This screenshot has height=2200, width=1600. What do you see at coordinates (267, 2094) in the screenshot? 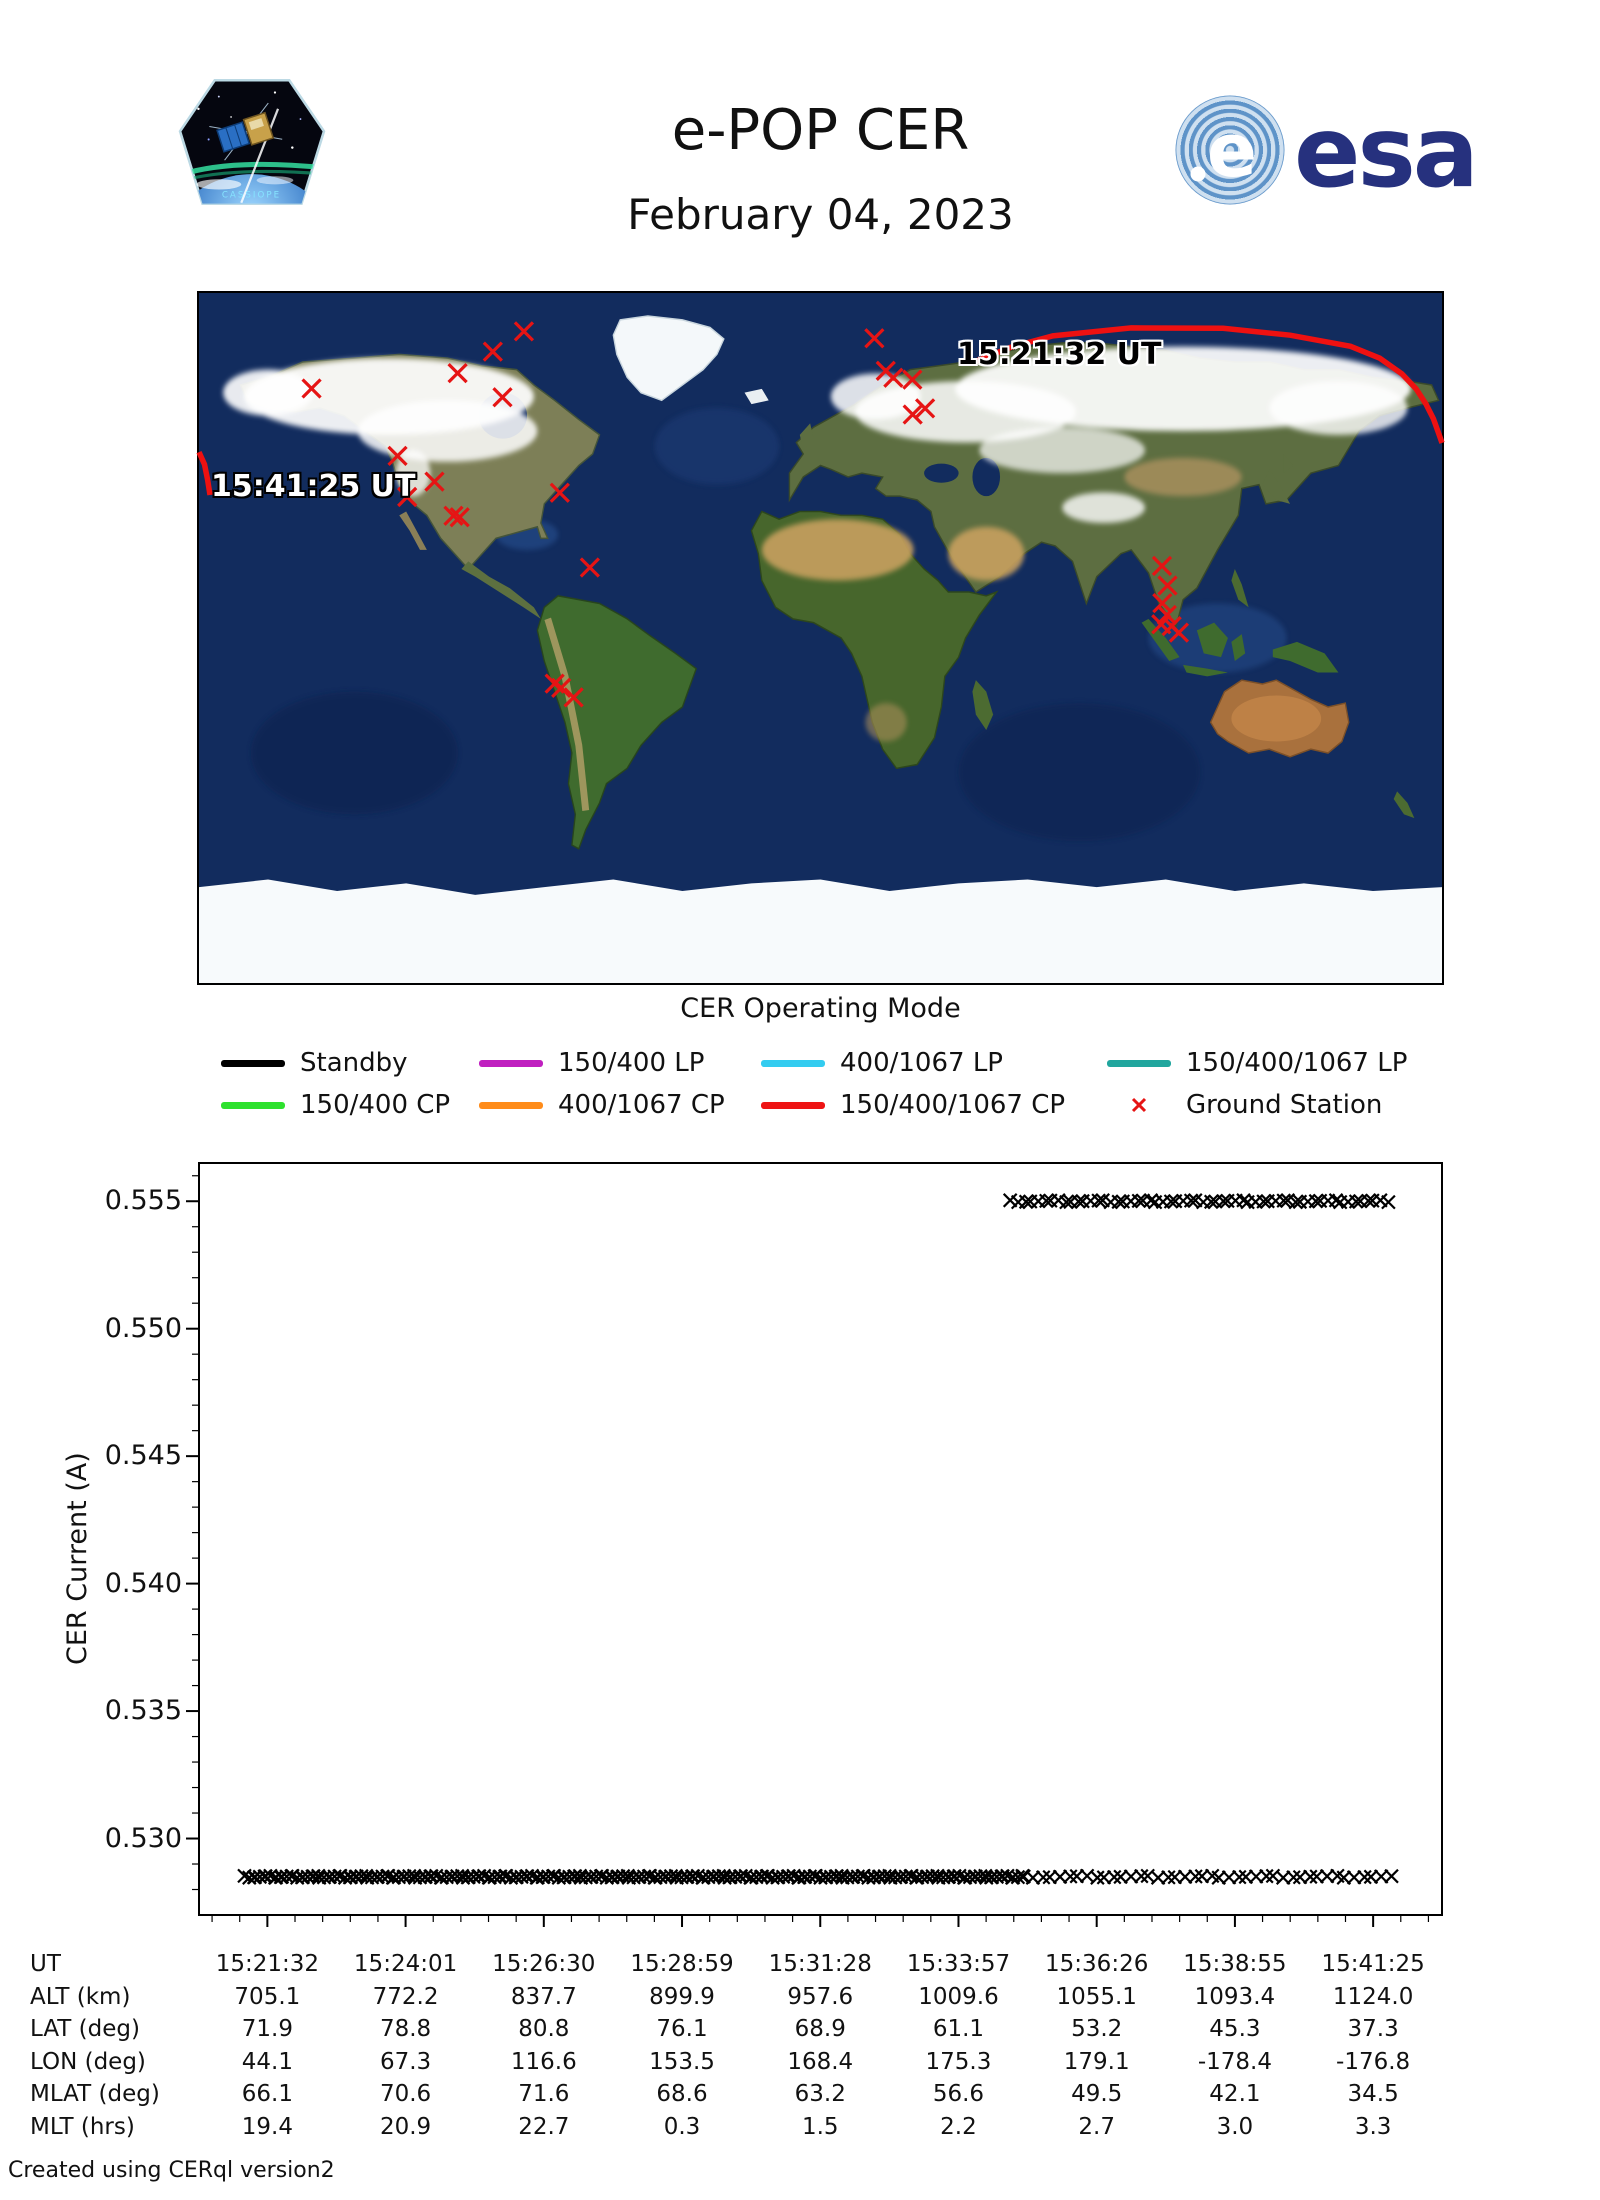
I see `table-cell: 66.1` at bounding box center [267, 2094].